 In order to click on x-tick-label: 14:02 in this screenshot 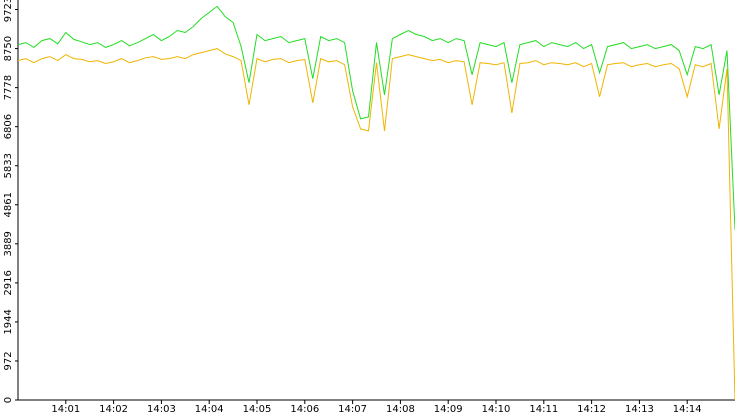, I will do `click(113, 409)`.